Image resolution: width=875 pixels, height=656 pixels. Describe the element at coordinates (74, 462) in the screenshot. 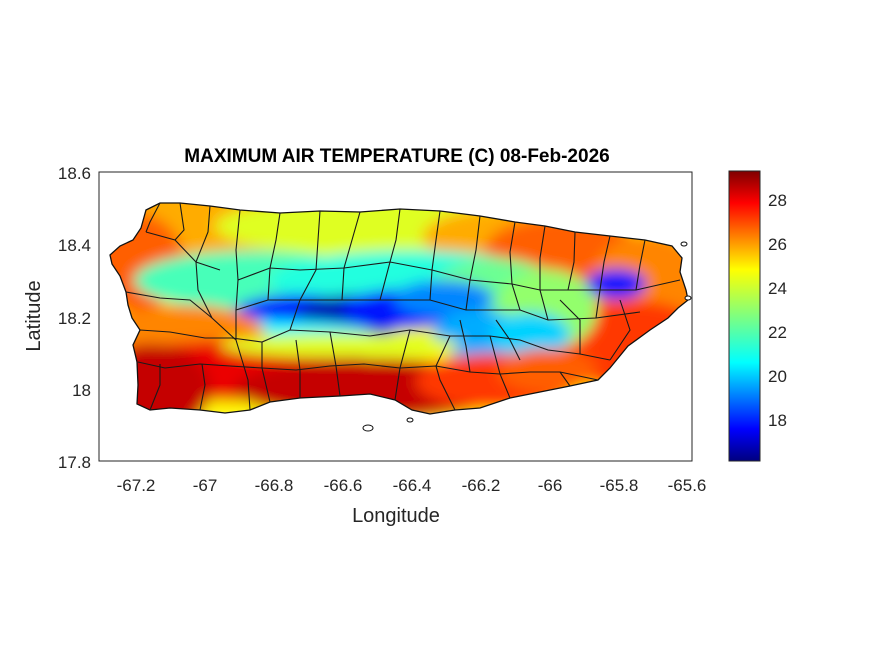

I see `y-tick-label: 17.8` at that location.